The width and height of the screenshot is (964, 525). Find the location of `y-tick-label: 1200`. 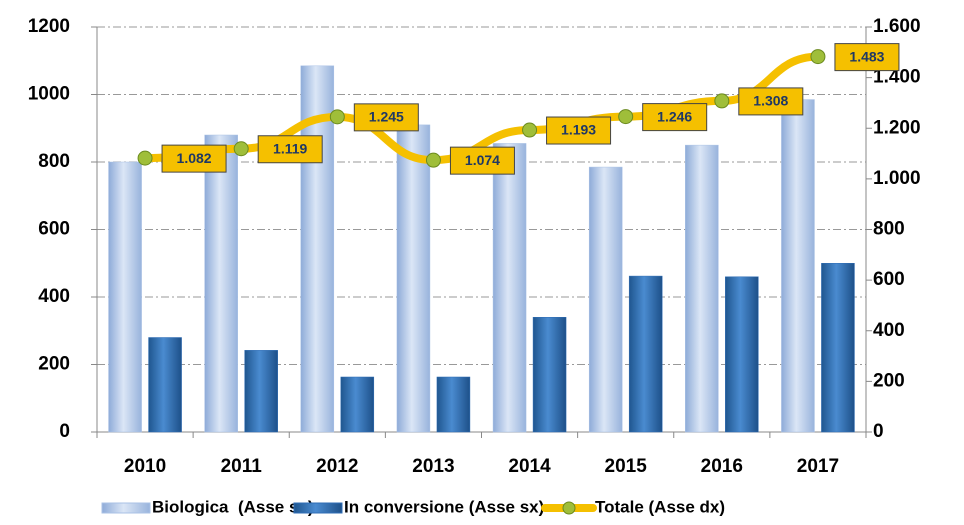

y-tick-label: 1200 is located at coordinates (49, 26).